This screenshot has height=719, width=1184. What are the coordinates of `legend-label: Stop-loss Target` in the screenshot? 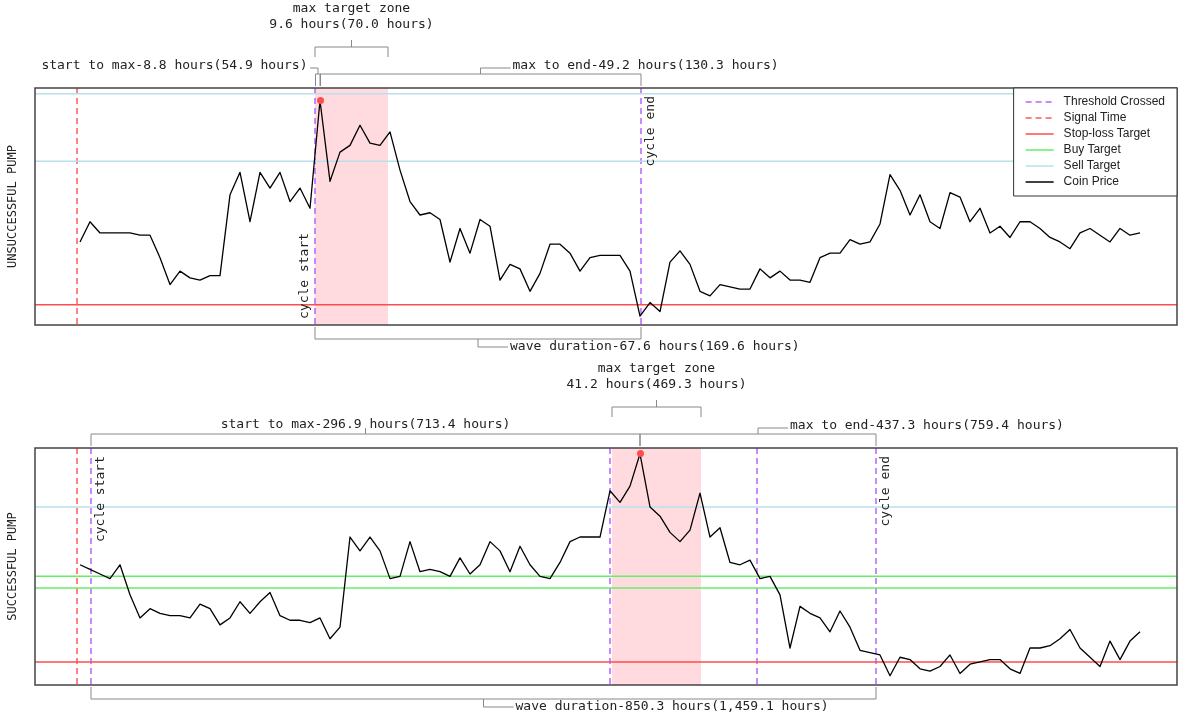 It's located at (1107, 133).